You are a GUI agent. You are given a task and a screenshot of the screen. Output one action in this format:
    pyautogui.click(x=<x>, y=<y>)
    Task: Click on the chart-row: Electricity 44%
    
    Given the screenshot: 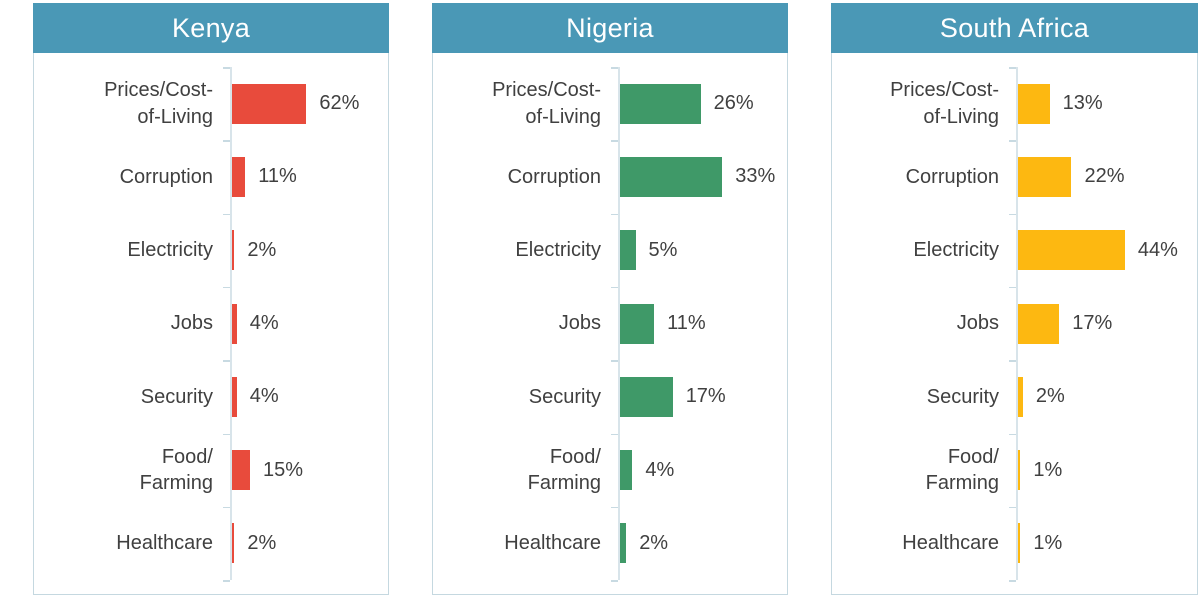 What is the action you would take?
    pyautogui.click(x=1014, y=250)
    